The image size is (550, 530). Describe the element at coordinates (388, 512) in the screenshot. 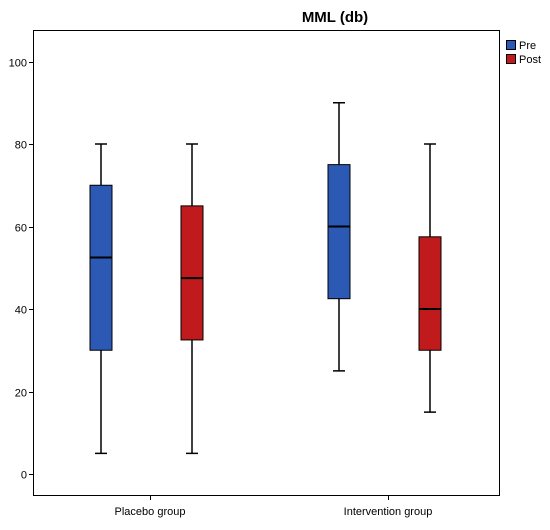

I see `x-tick-label: Intervention group` at that location.